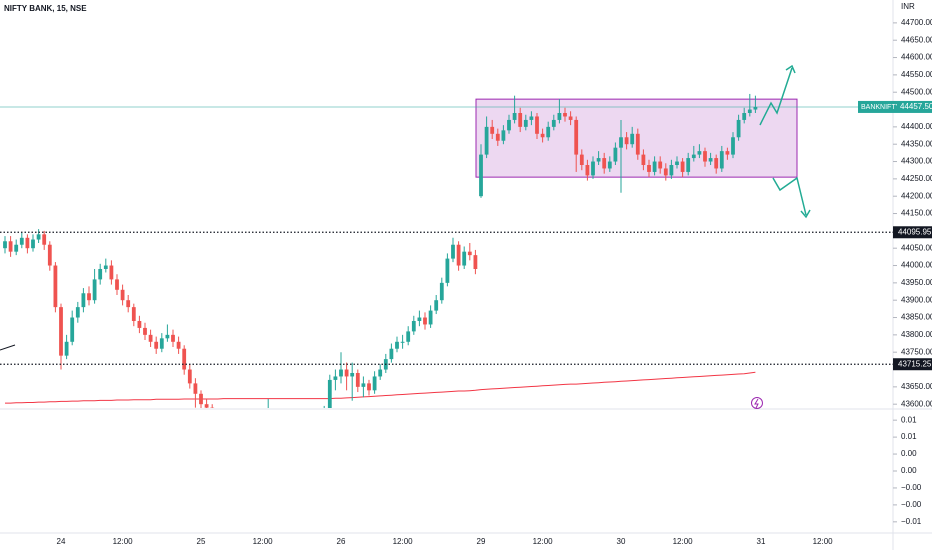 This screenshot has height=550, width=932. I want to click on y-tick-label: 44400.00, so click(916, 126).